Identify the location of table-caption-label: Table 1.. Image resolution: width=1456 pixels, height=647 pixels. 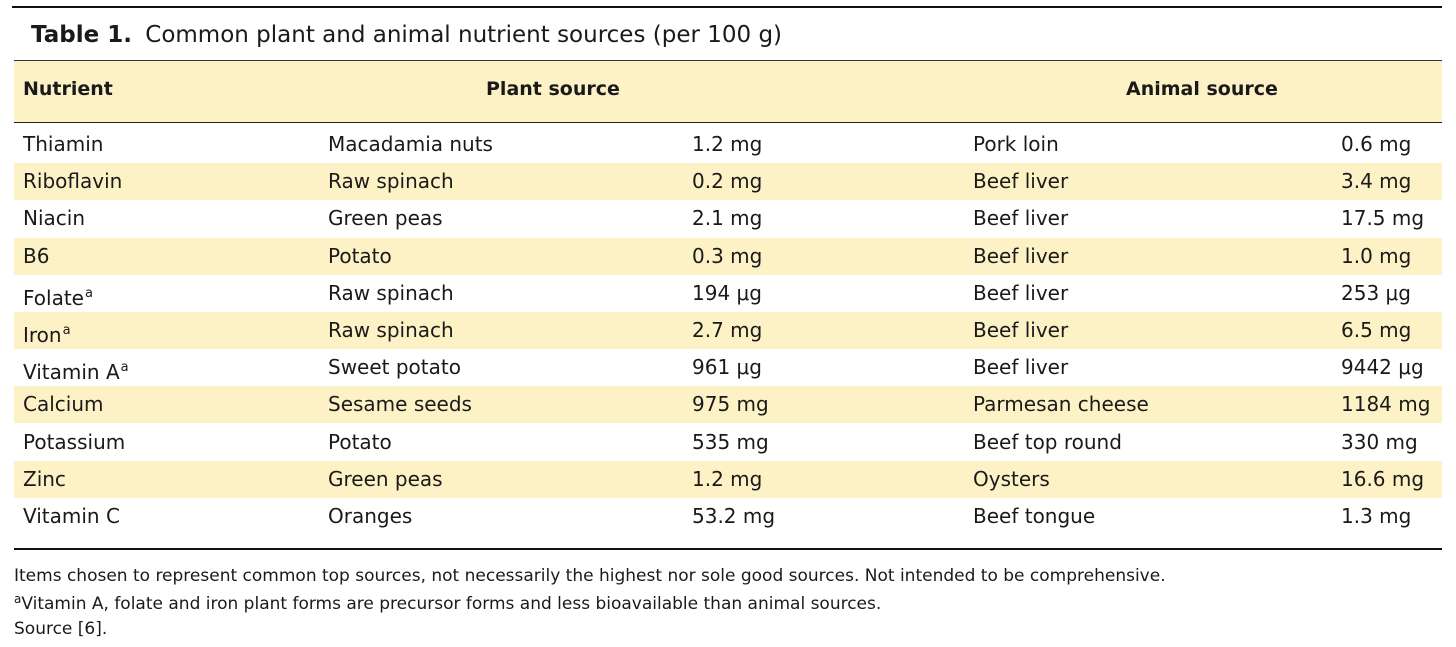
(81, 35).